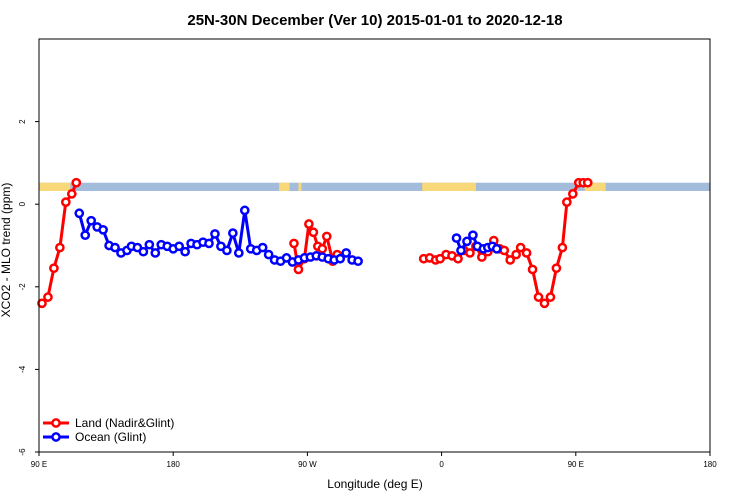  I want to click on legend: Land (Nadir&Glint)Ocean (Glint), so click(108, 430).